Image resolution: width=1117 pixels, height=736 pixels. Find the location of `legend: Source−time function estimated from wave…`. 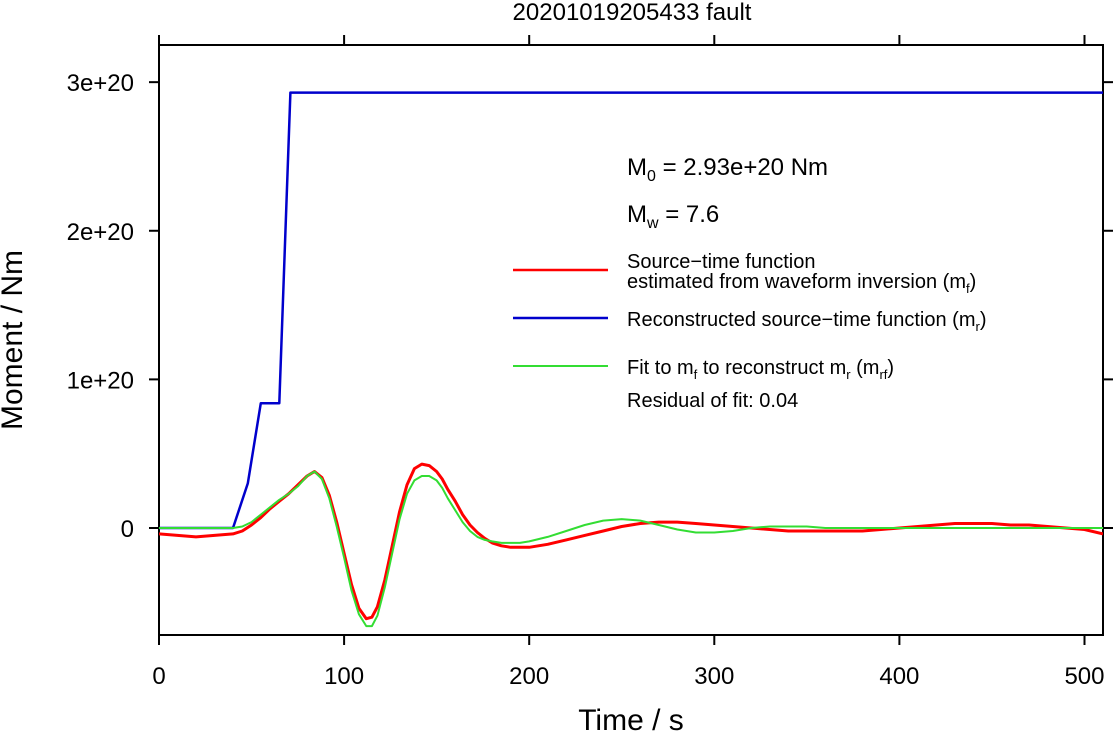

legend: Source−time function estimated from wave… is located at coordinates (750, 331).